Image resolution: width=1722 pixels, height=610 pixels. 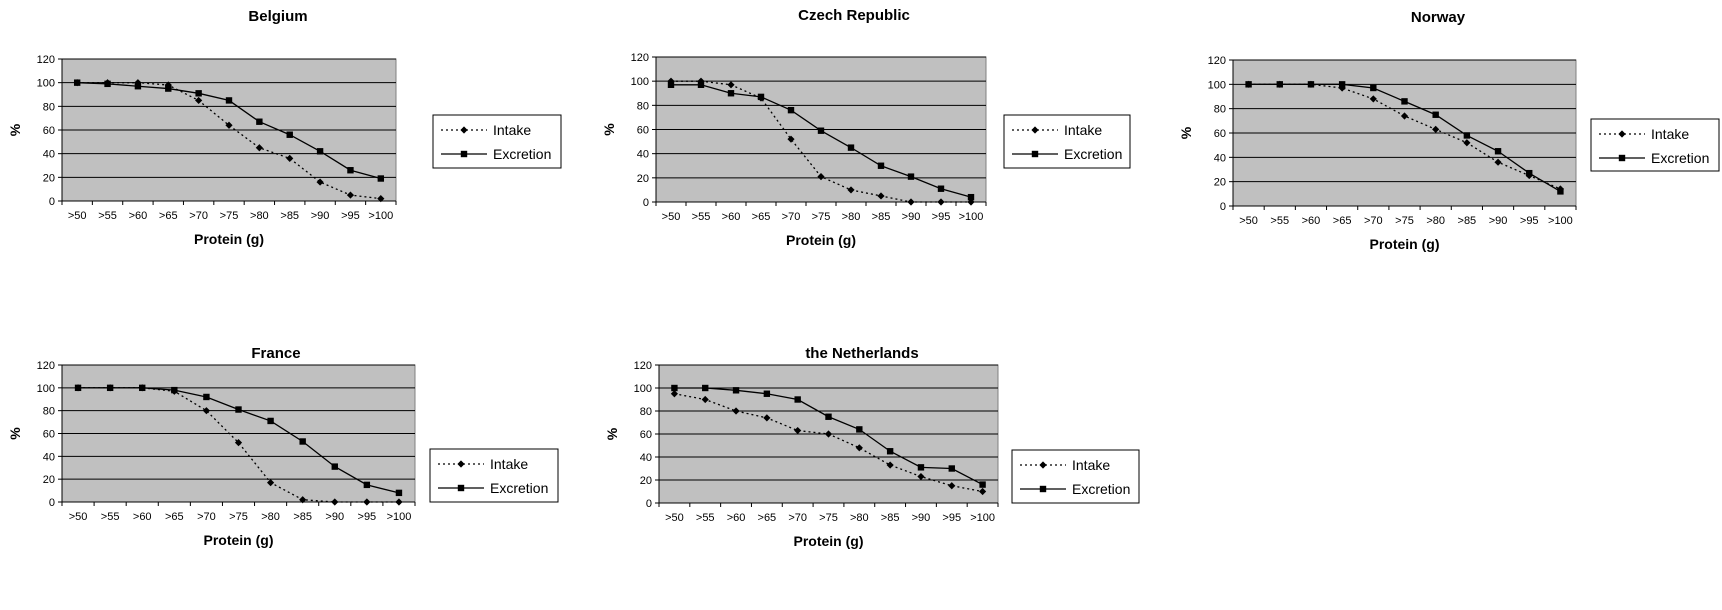 What do you see at coordinates (1220, 183) in the screenshot?
I see `y-tick-label: 20` at bounding box center [1220, 183].